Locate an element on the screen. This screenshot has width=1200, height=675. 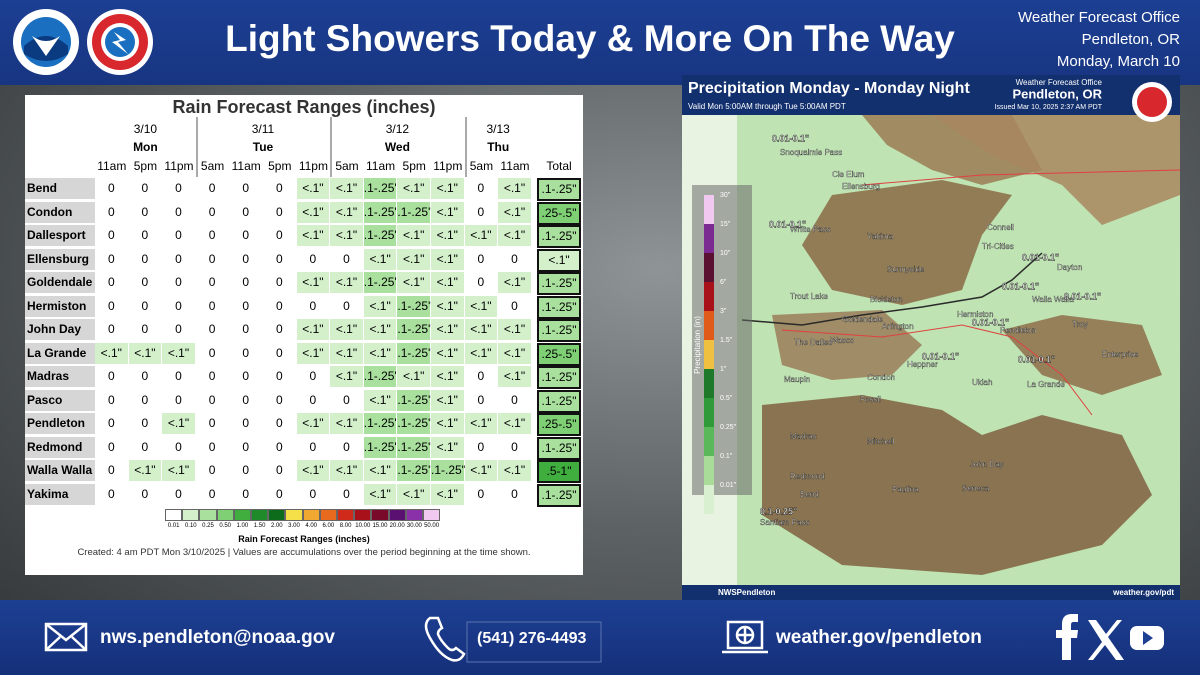
place-label: Cle Elum is located at coordinates (848, 174).